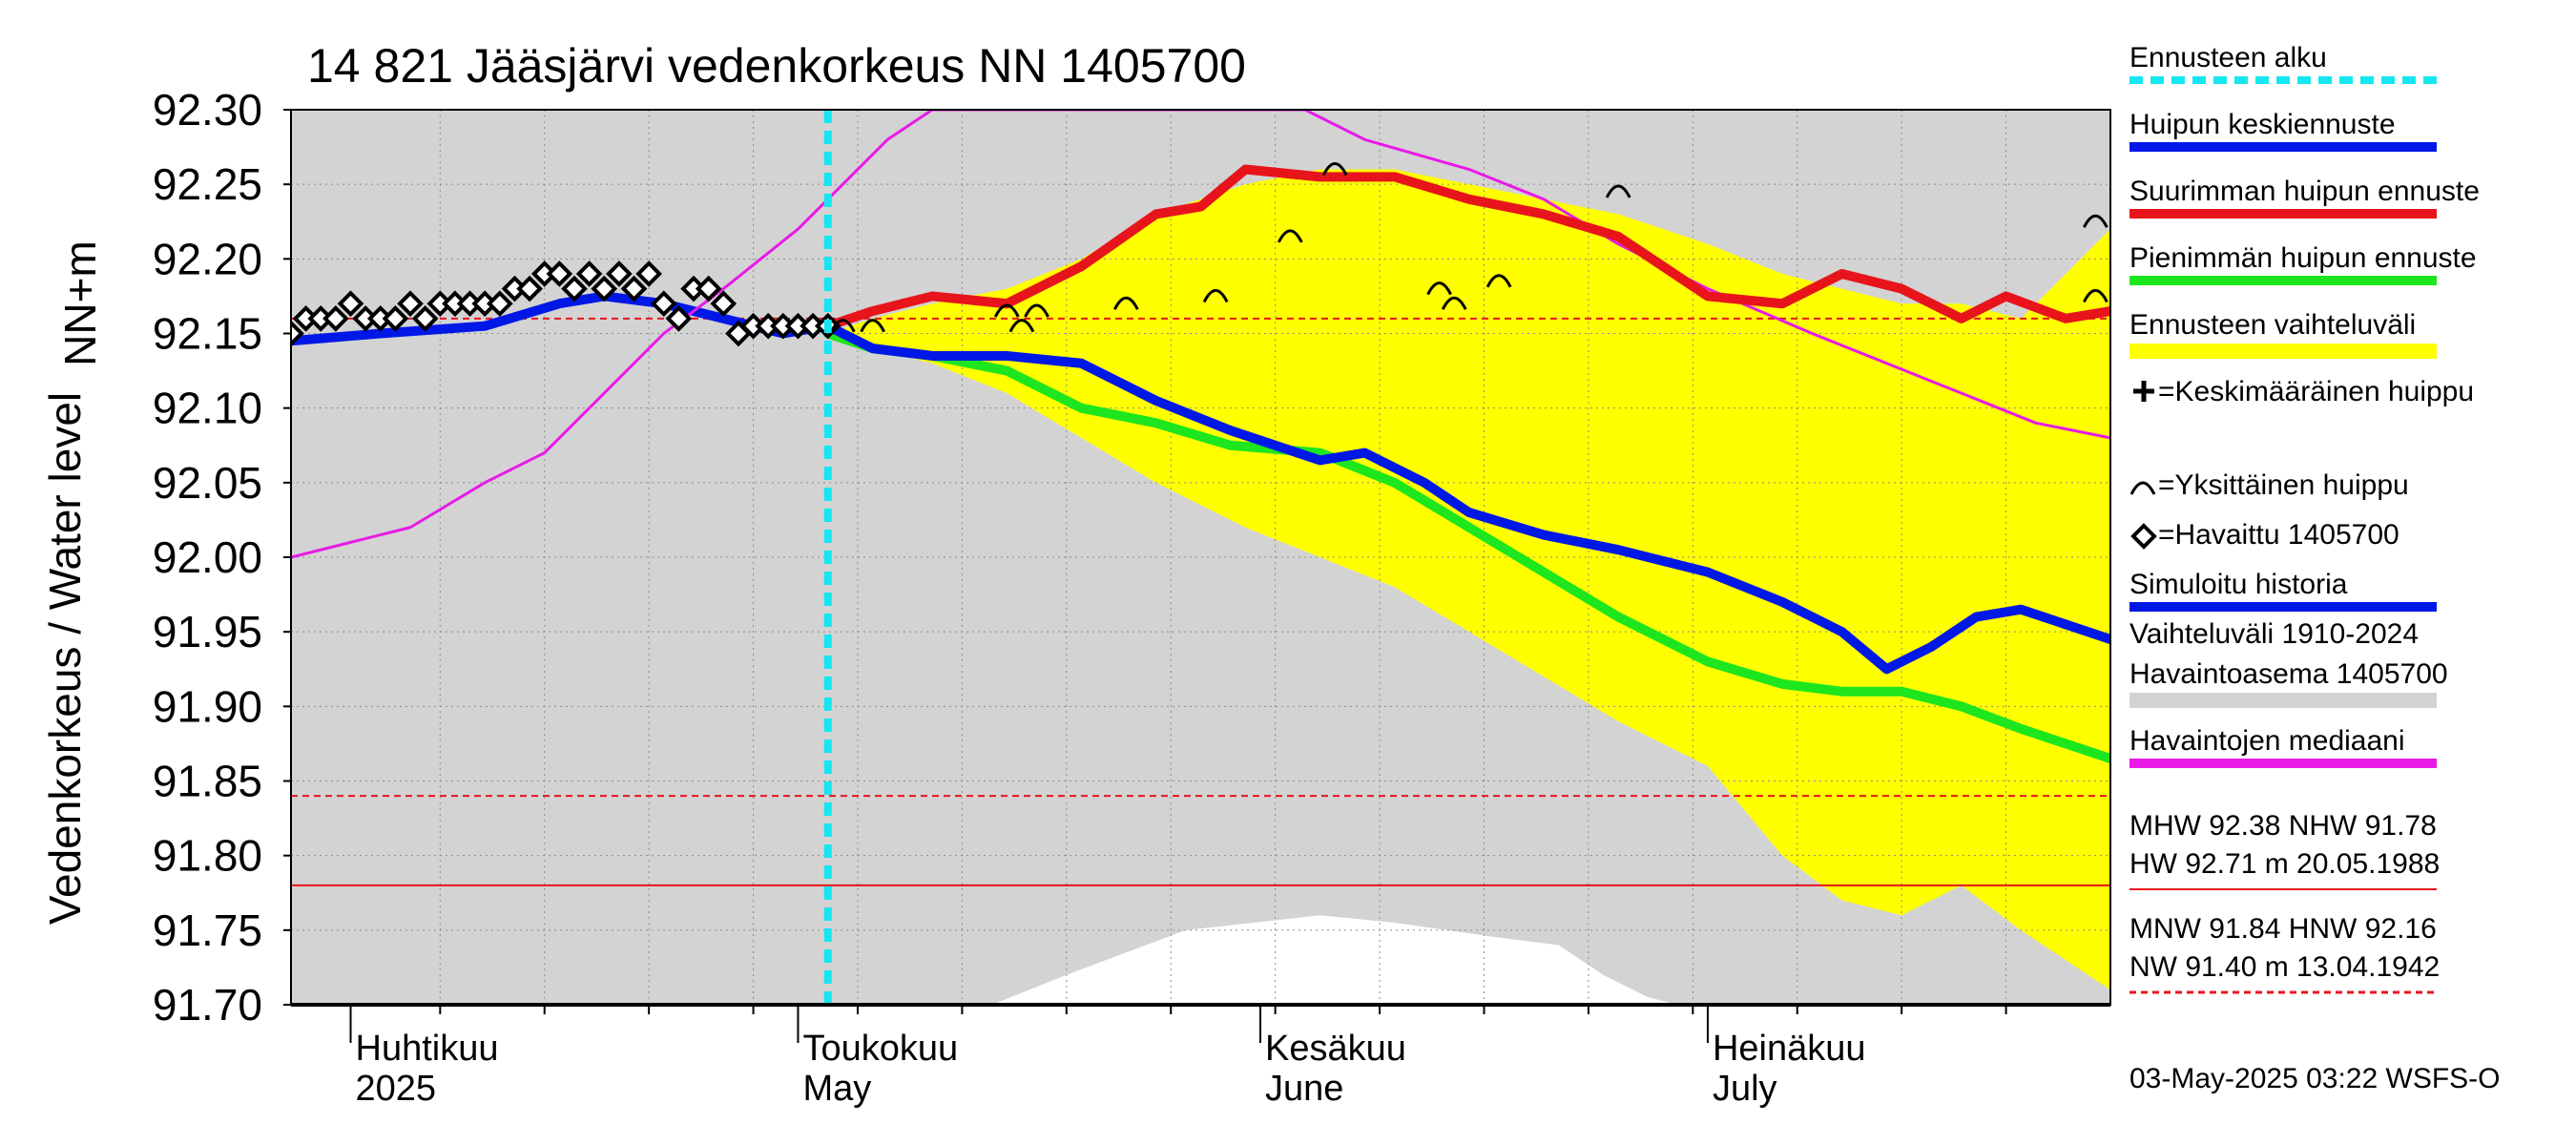 This screenshot has width=2576, height=1145. What do you see at coordinates (2288, 674) in the screenshot?
I see `legend-label: Havaintoasema 1405700` at bounding box center [2288, 674].